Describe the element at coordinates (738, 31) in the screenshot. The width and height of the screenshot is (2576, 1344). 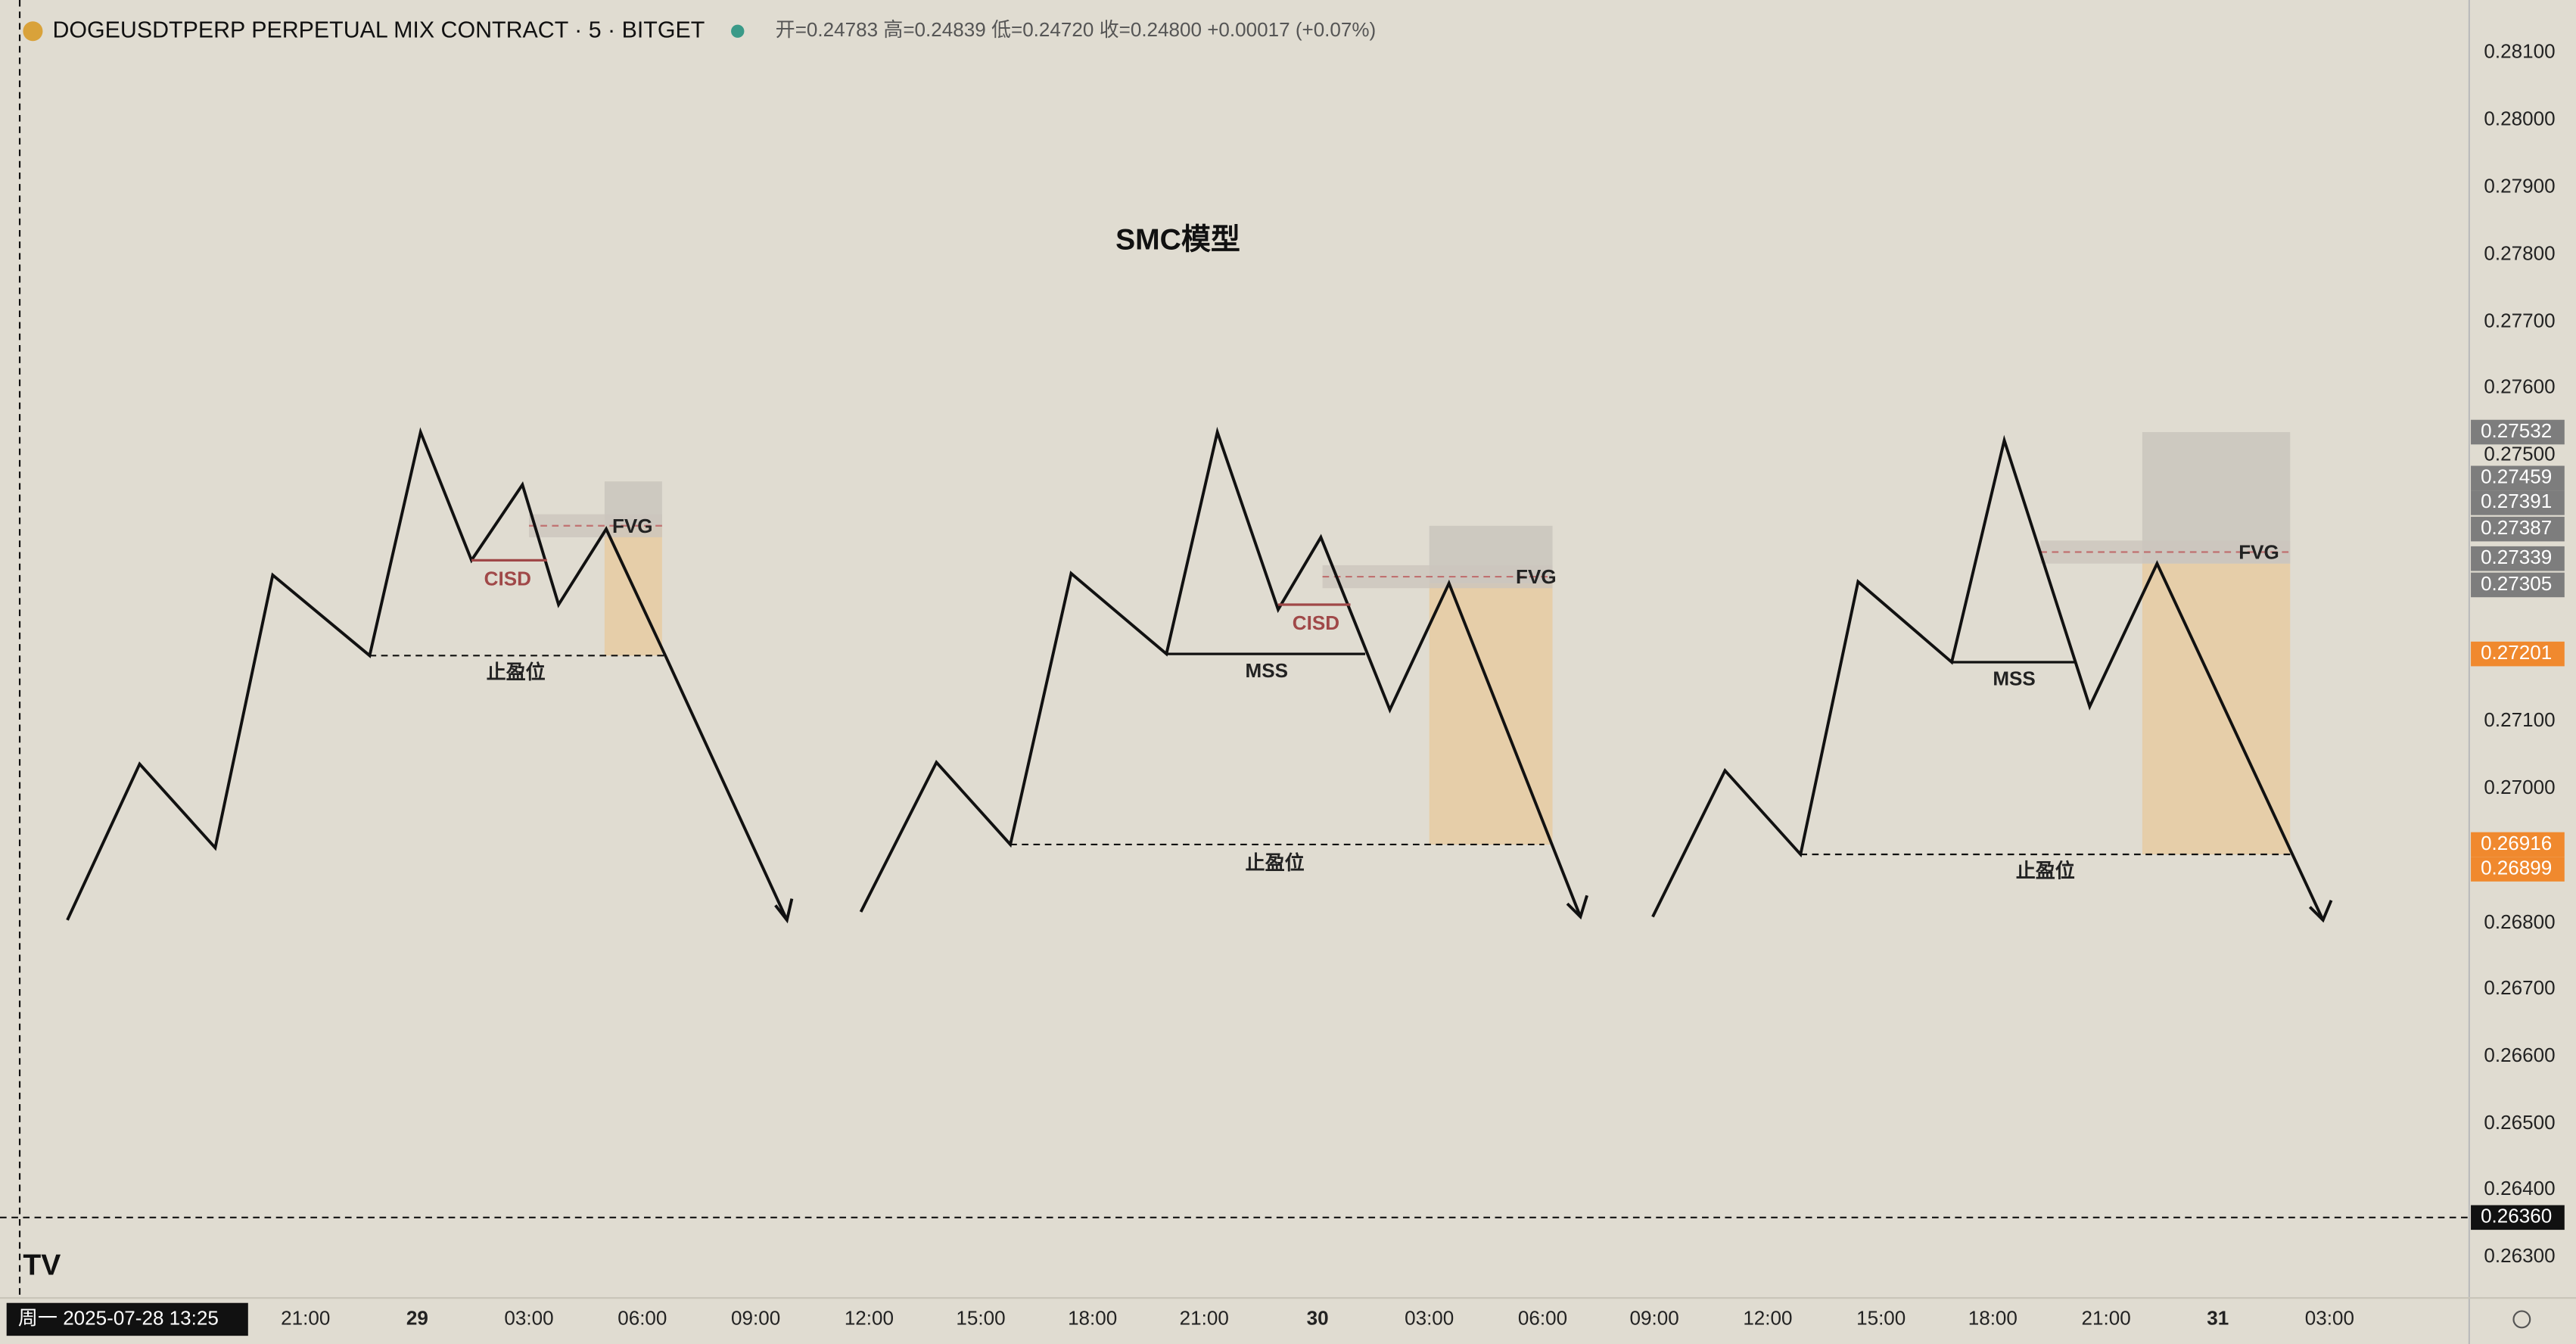
I see `status-dot` at that location.